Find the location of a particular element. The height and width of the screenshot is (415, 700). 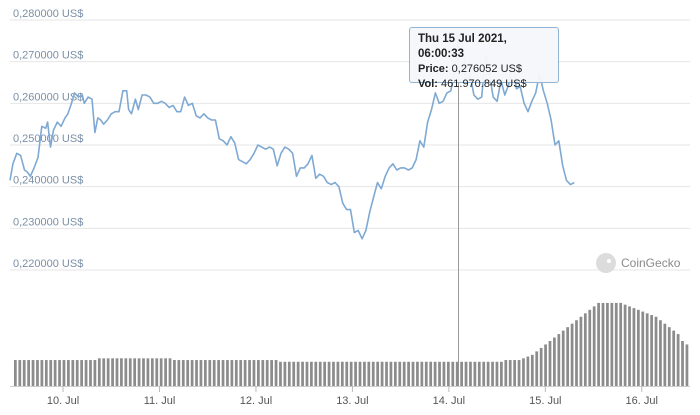

x-tick-label: 11. Jul is located at coordinates (160, 401).